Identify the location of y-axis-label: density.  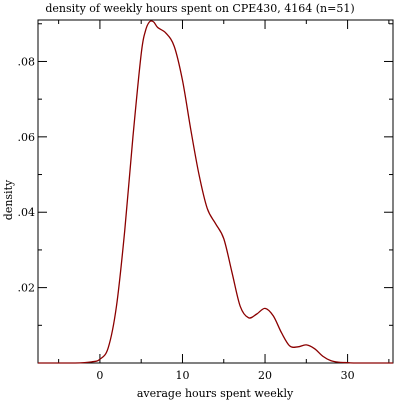
(8, 199).